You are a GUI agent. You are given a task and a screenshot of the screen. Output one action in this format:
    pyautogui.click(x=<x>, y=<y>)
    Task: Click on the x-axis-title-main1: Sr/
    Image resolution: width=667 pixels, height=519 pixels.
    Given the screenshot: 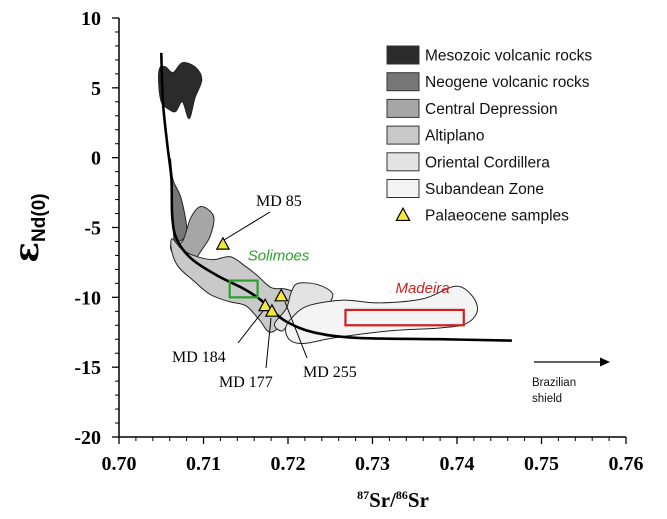 What is the action you would take?
    pyautogui.click(x=383, y=500)
    